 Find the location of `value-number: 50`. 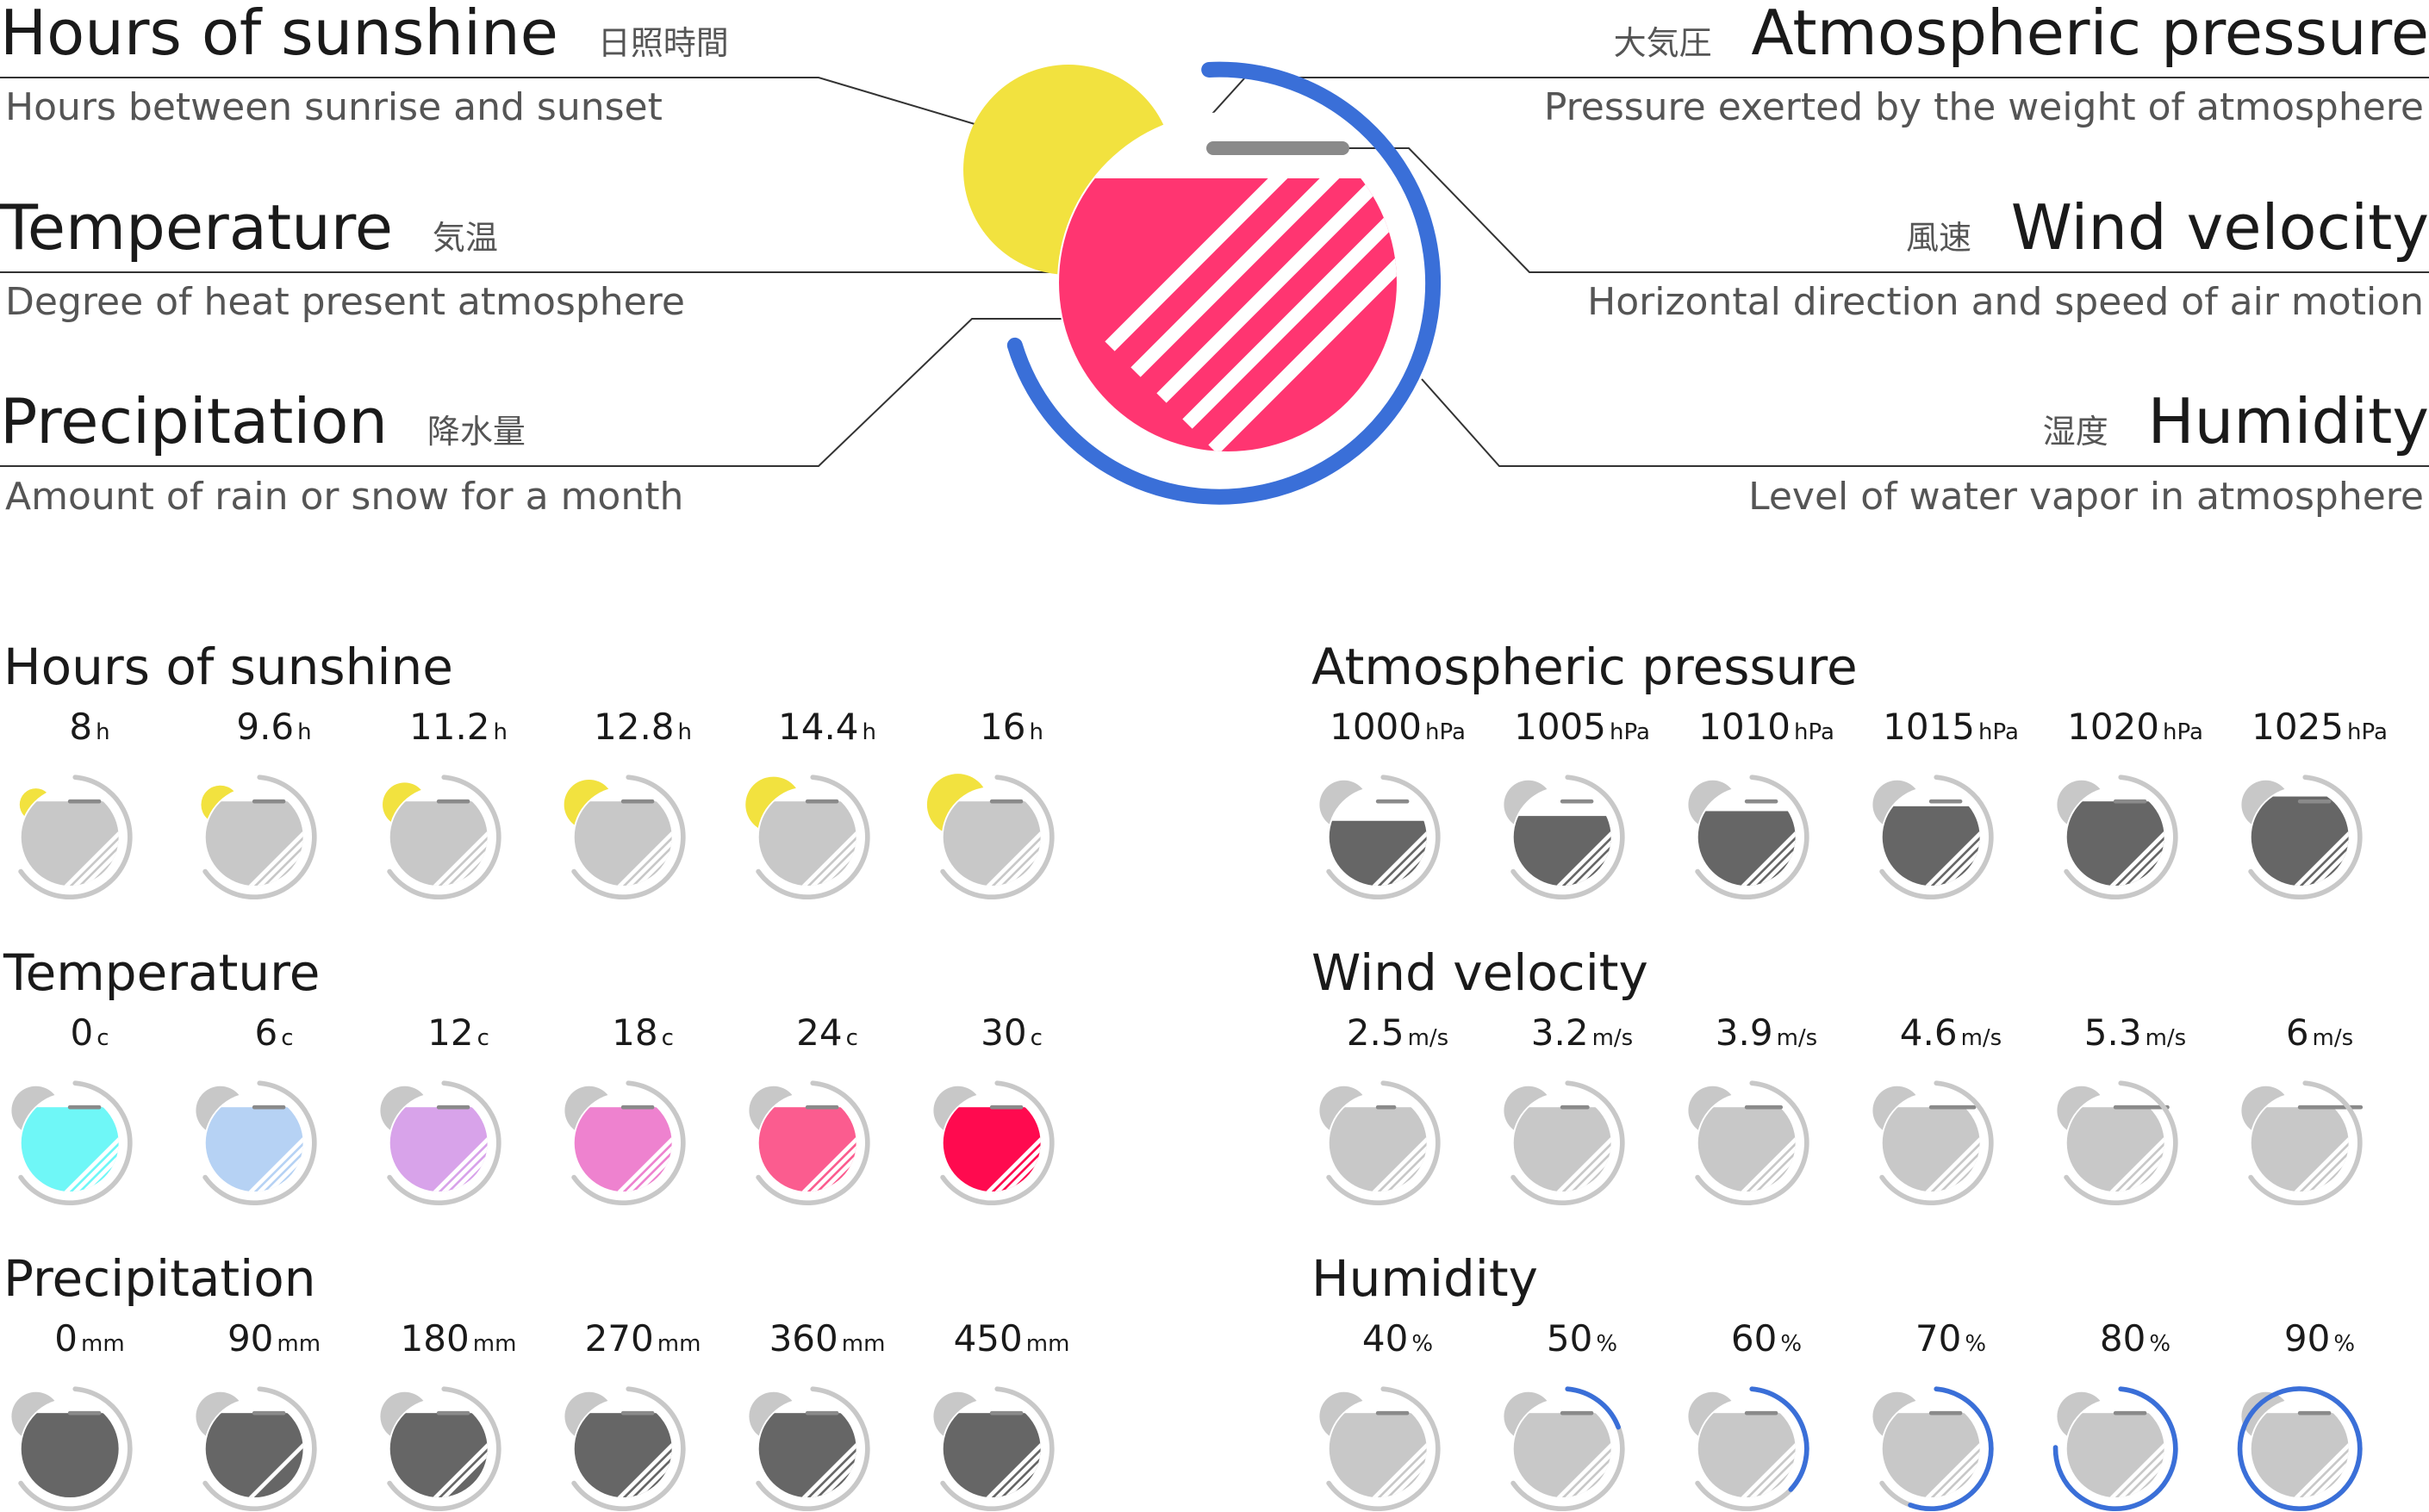

value-number: 50 is located at coordinates (1569, 1339).